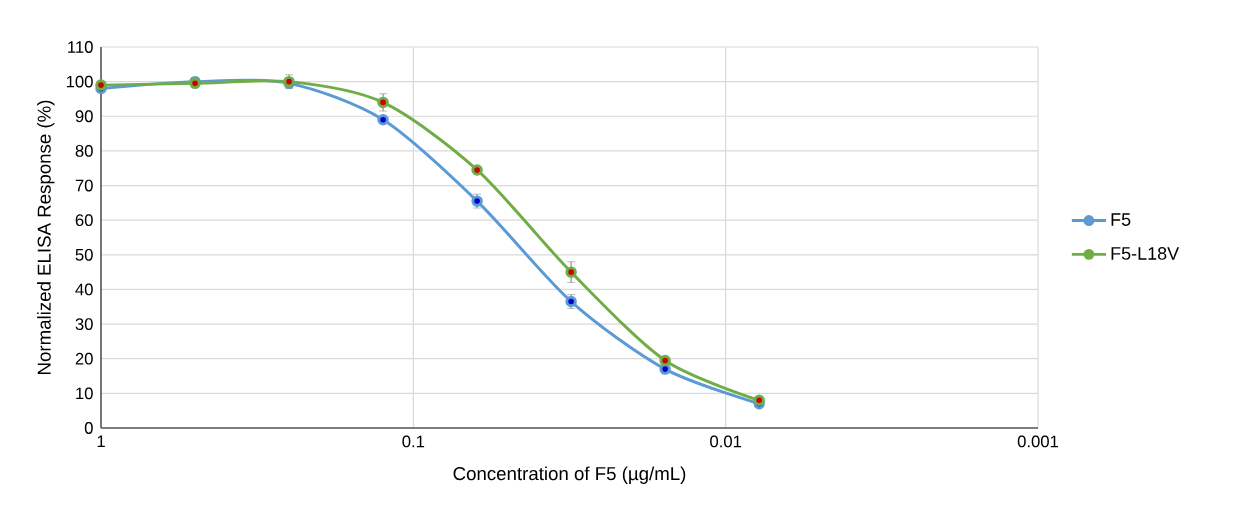 This screenshot has height=520, width=1244. I want to click on x-tick-label: 0.001, so click(1038, 441).